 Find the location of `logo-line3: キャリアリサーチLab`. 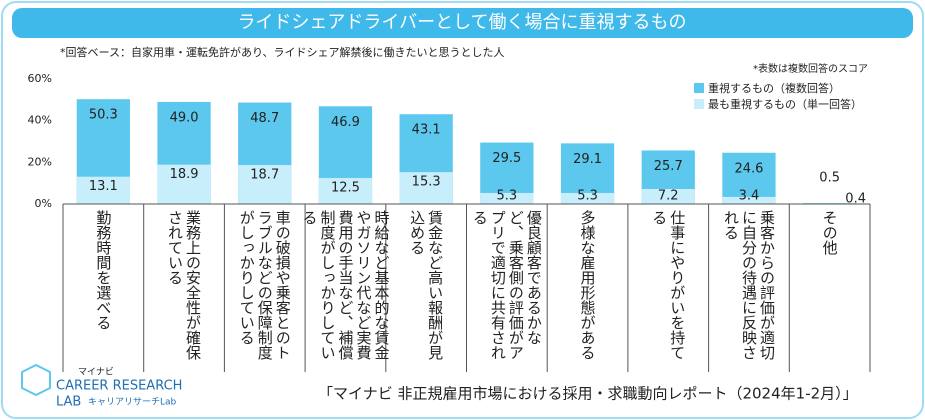

logo-line3: キャリアリサーチLab is located at coordinates (132, 402).